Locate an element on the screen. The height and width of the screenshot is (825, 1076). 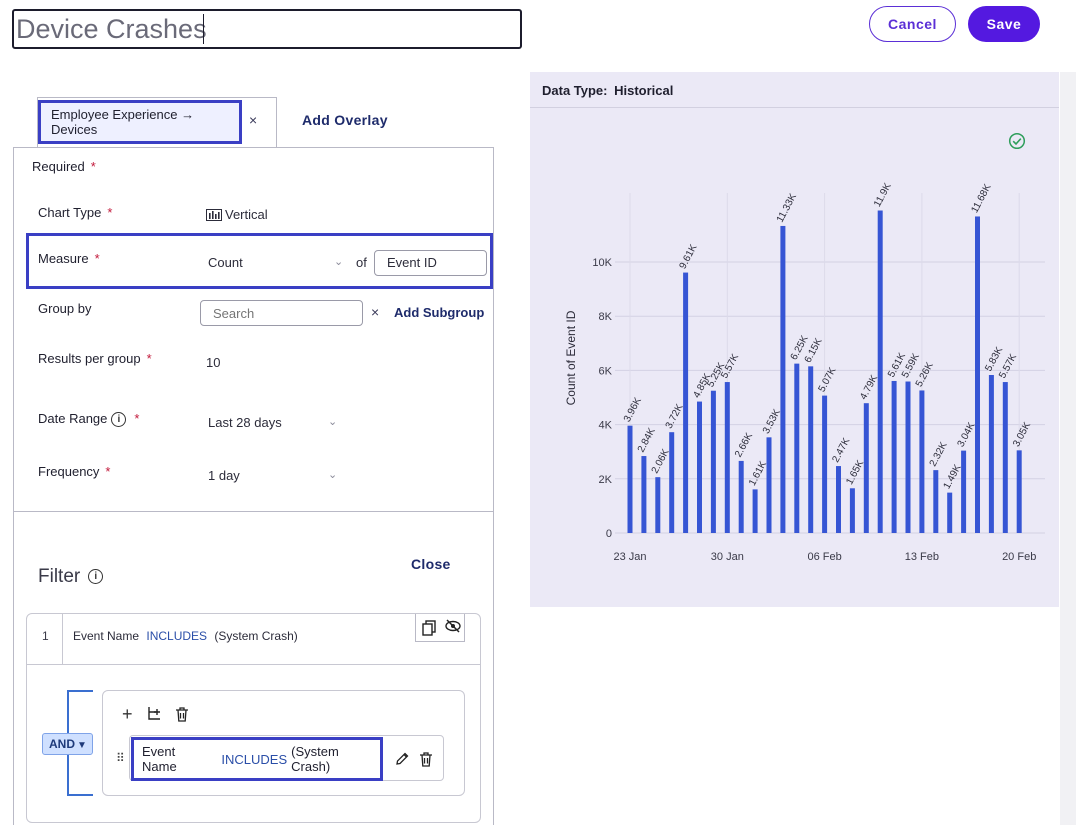
filter-row-summary: Event Name INCLUDES (System Crash) is located at coordinates (185, 636).